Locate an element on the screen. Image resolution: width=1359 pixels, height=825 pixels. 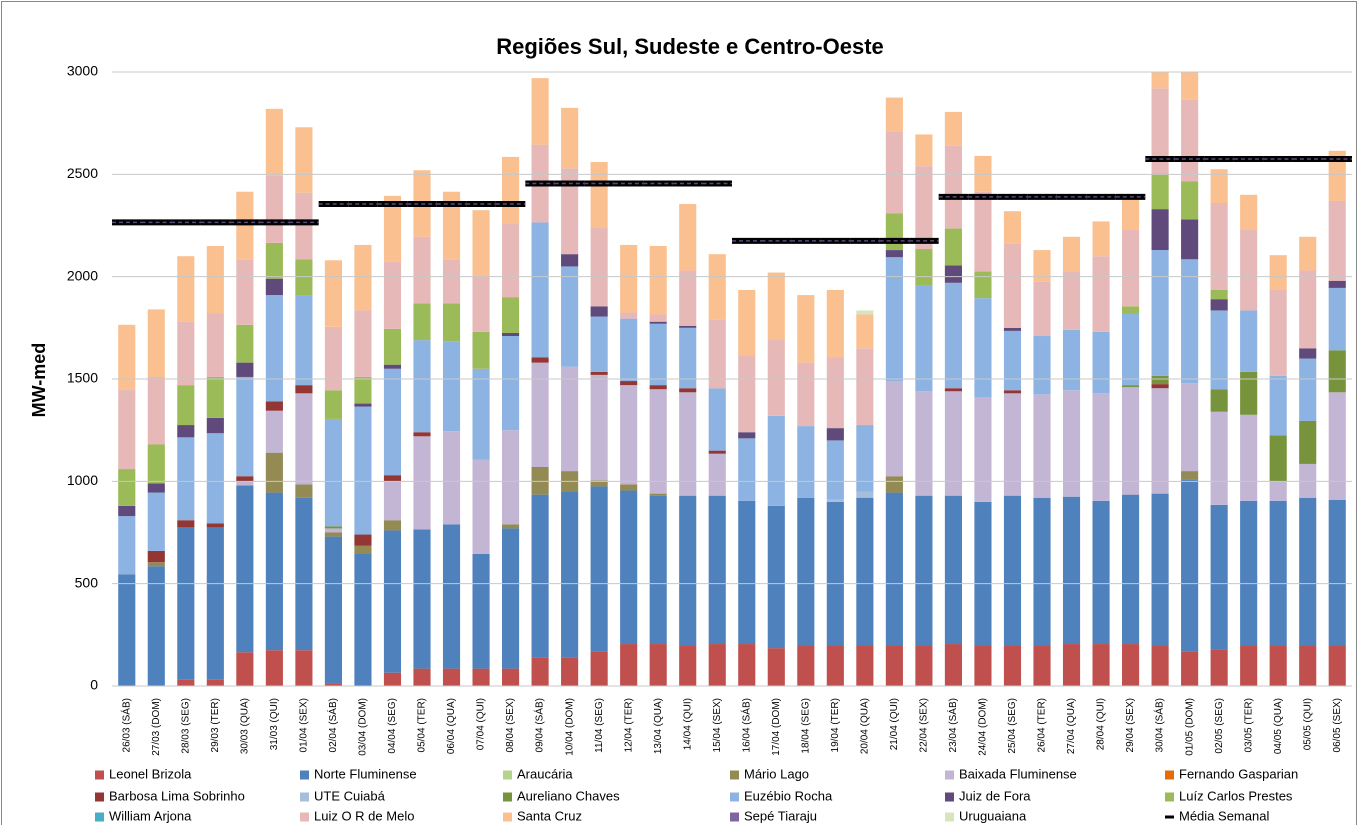
x-tick-label: 01/04 (SEX) is located at coordinates (304, 725).